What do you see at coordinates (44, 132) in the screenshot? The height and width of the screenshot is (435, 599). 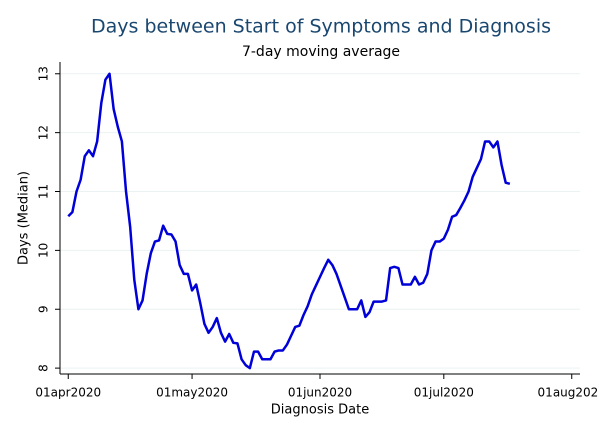 I see `y-tick-label: 12` at bounding box center [44, 132].